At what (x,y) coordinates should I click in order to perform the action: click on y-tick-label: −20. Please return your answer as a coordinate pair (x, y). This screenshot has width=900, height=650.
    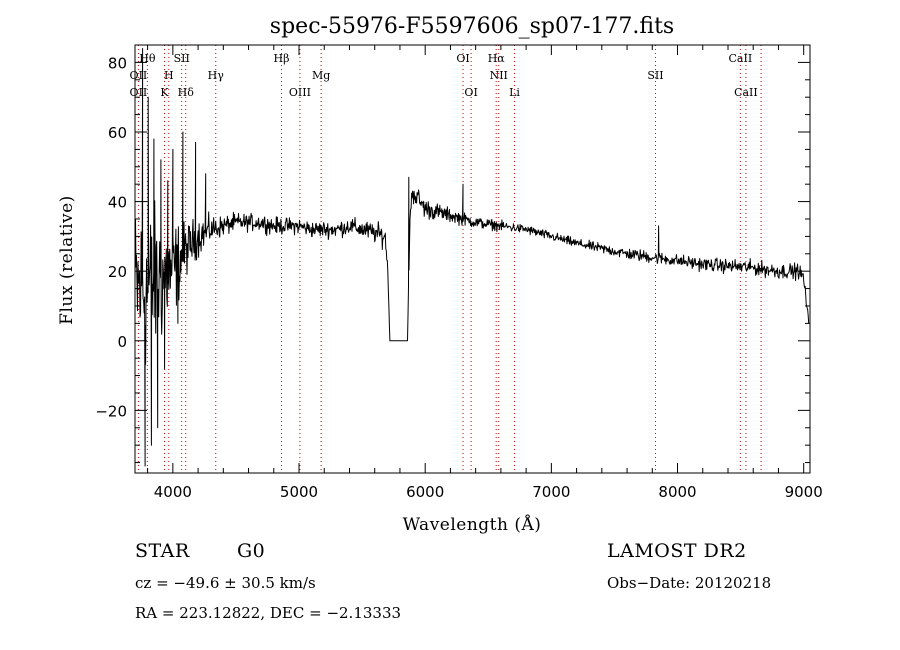
    Looking at the image, I should click on (111, 411).